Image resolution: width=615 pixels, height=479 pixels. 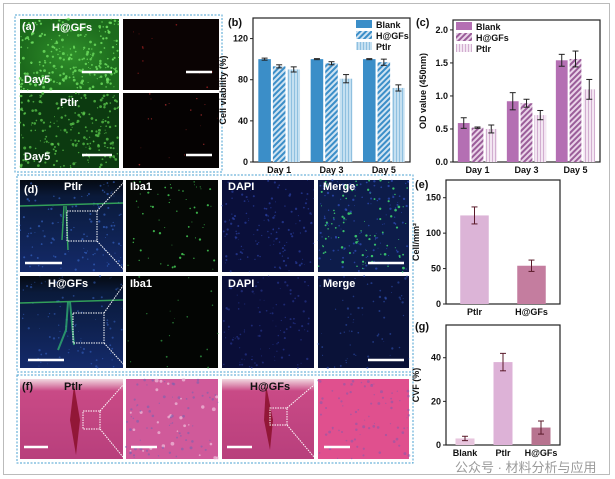 What do you see at coordinates (436, 401) in the screenshot?
I see `y-tick-label: 20` at bounding box center [436, 401].